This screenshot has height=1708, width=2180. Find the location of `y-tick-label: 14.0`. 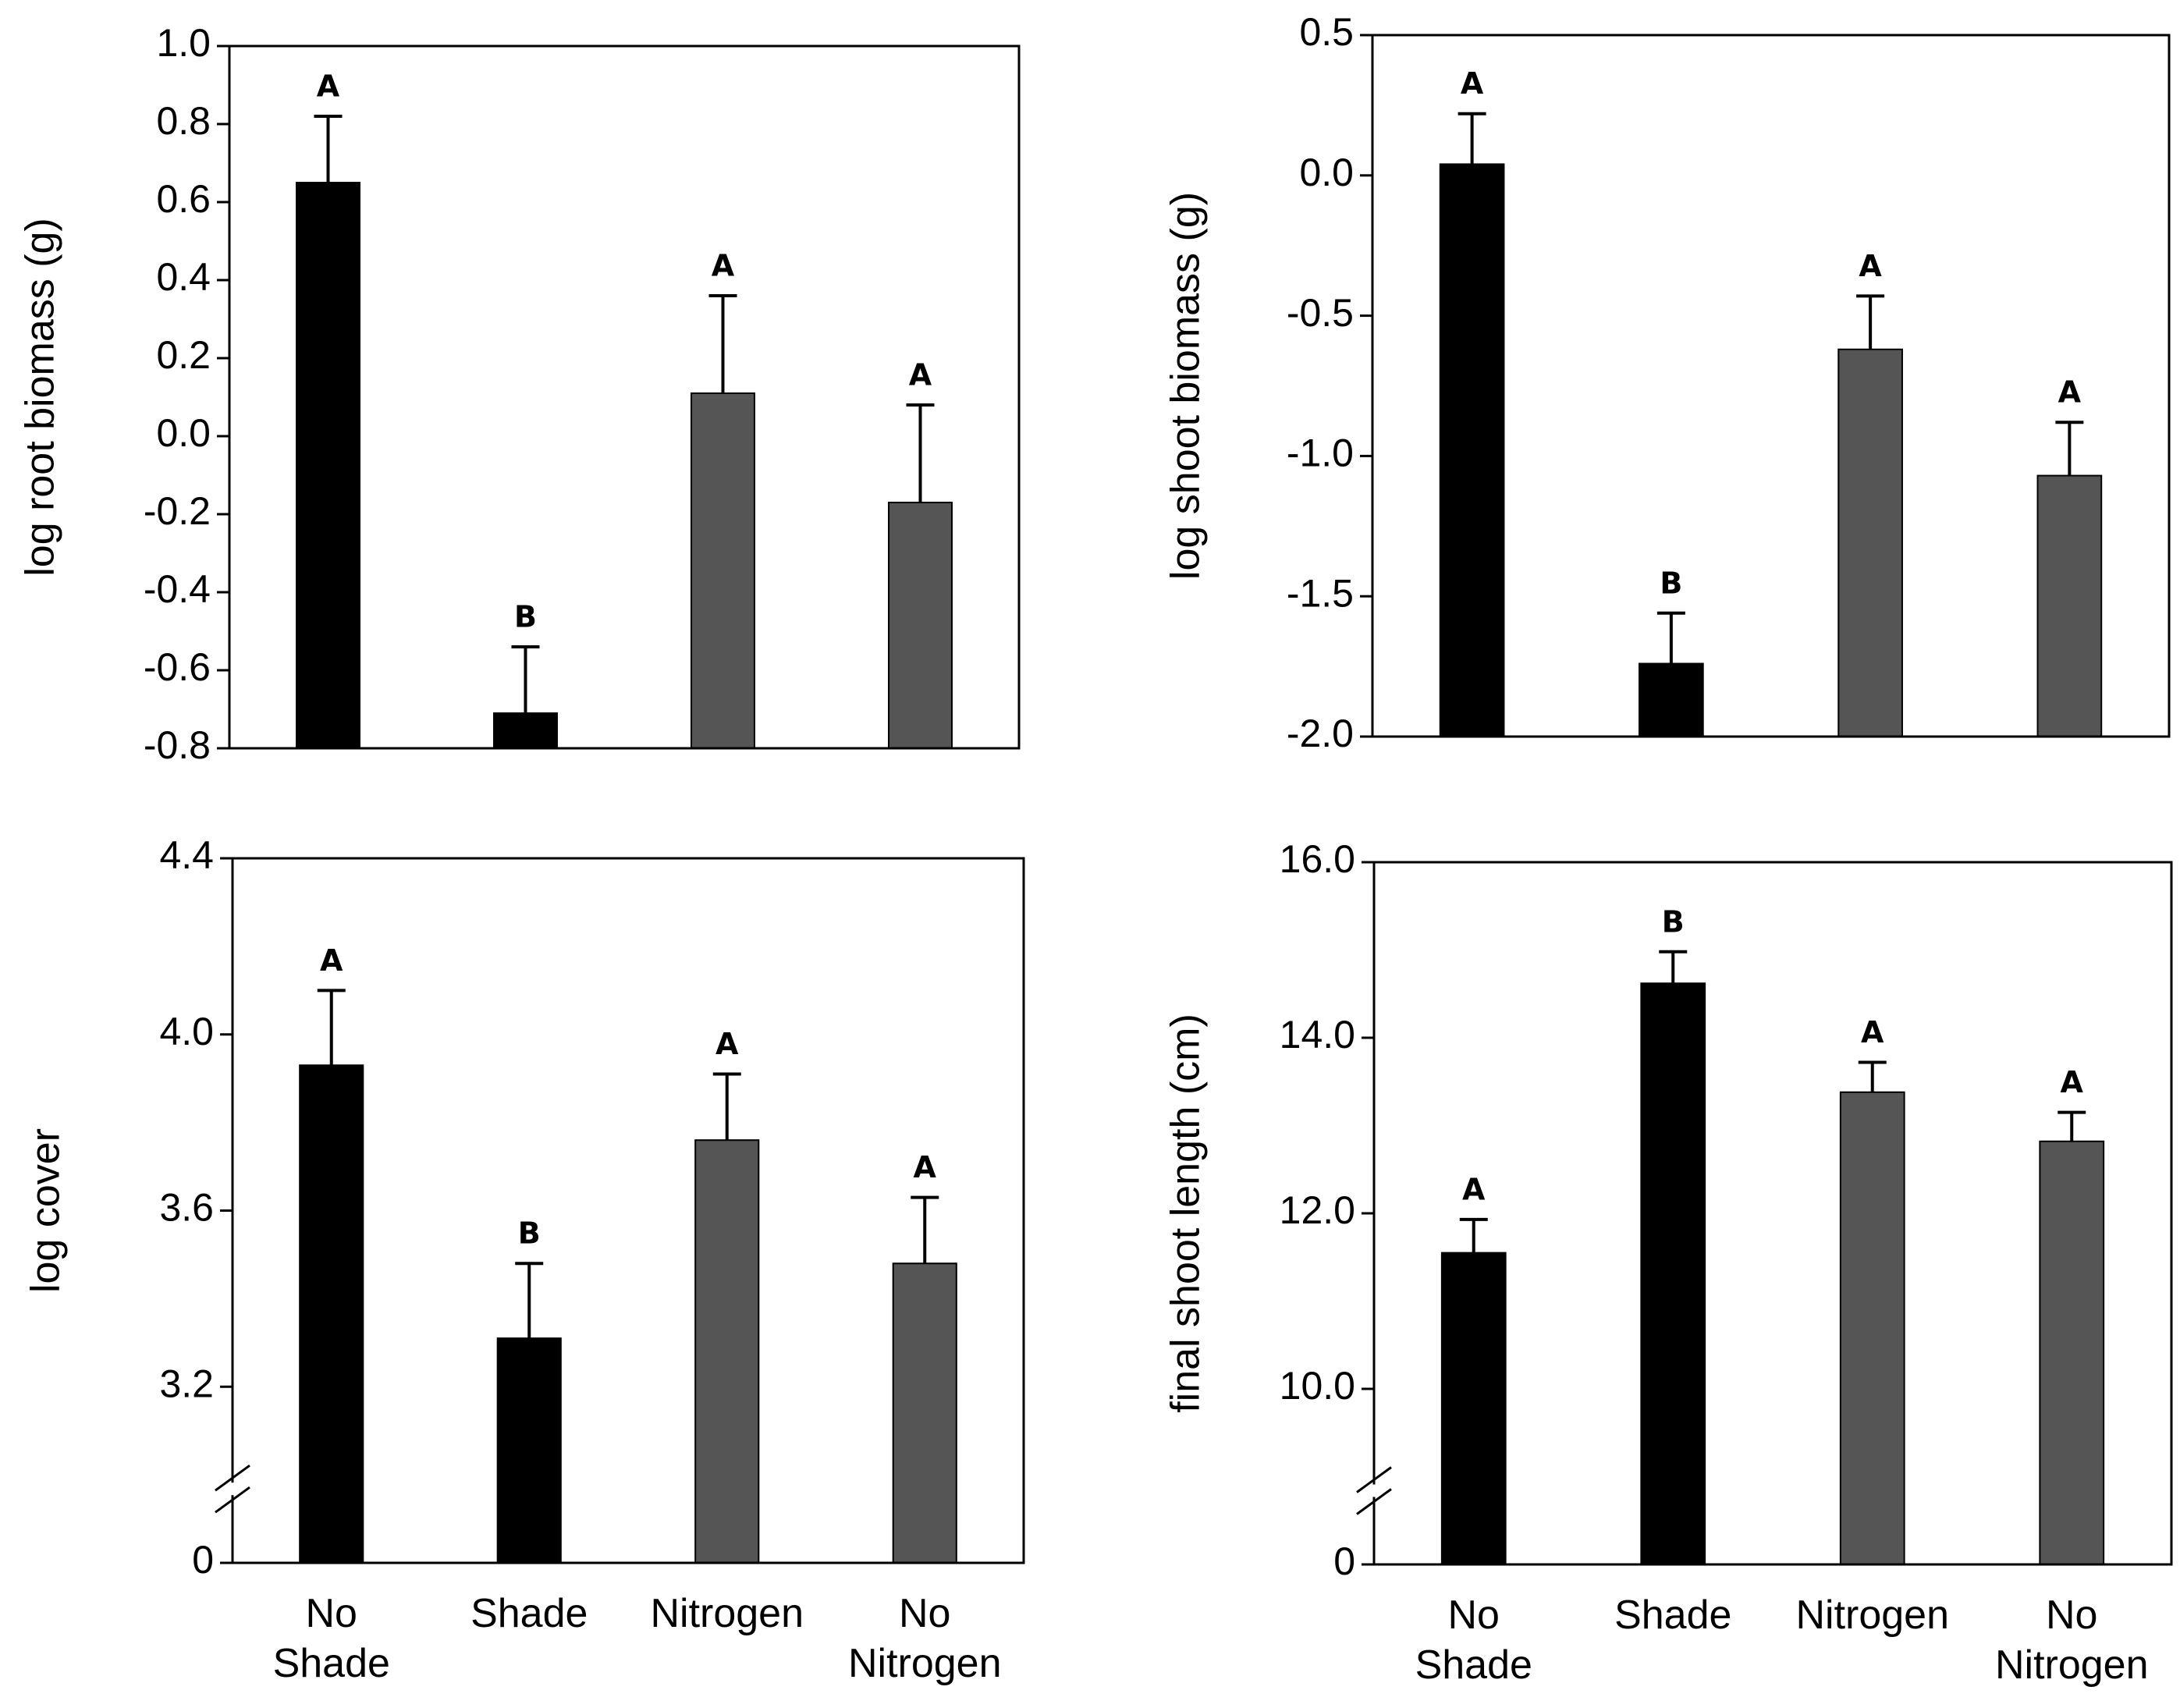

y-tick-label: 14.0 is located at coordinates (1317, 1034).